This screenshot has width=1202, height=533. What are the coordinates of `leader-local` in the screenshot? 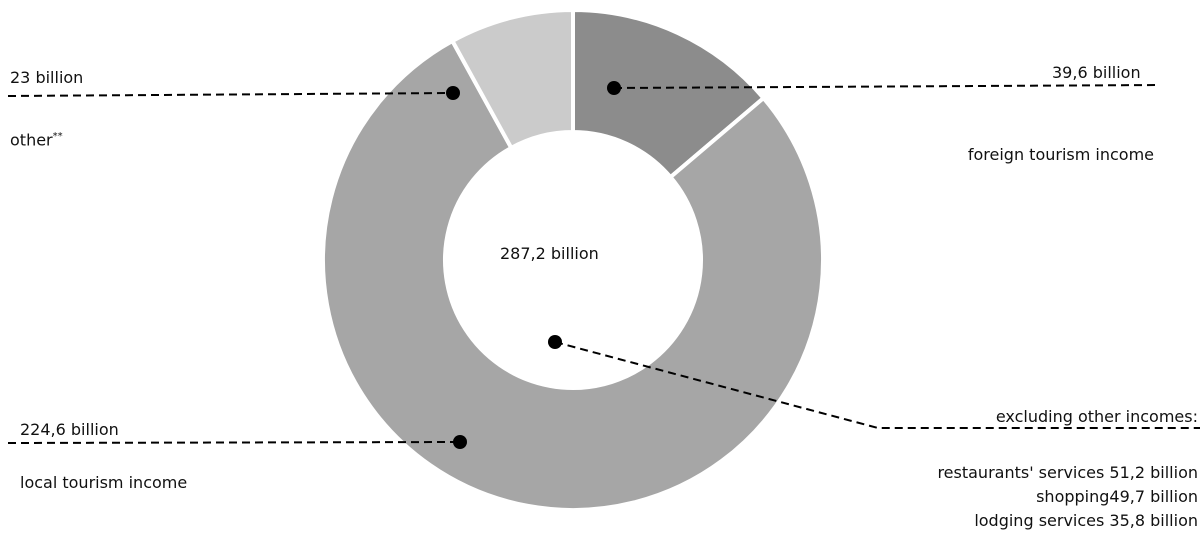 It's located at (234, 442).